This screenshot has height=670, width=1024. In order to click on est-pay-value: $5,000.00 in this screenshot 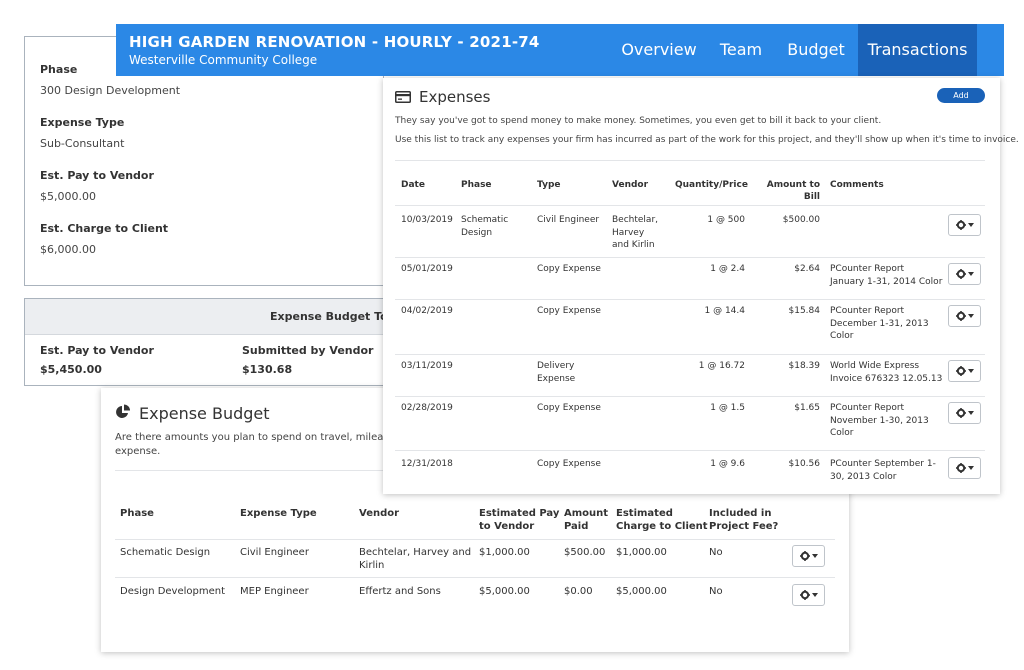, I will do `click(68, 196)`.